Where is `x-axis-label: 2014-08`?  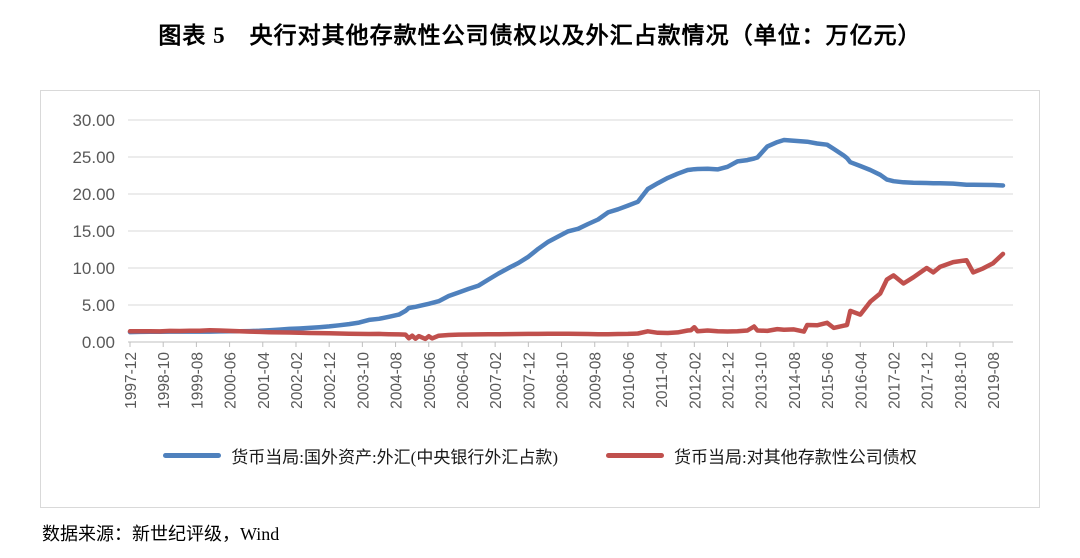
x-axis-label: 2014-08 is located at coordinates (795, 380).